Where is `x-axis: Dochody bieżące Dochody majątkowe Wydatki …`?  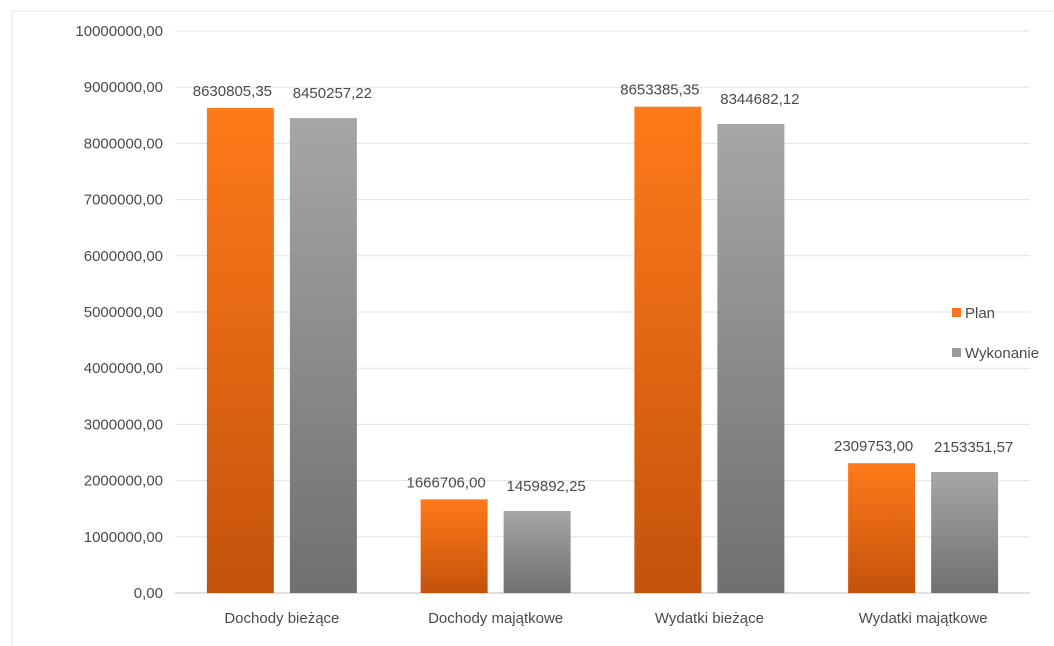 x-axis: Dochody bieżące Dochody majątkowe Wydatki … is located at coordinates (605, 618).